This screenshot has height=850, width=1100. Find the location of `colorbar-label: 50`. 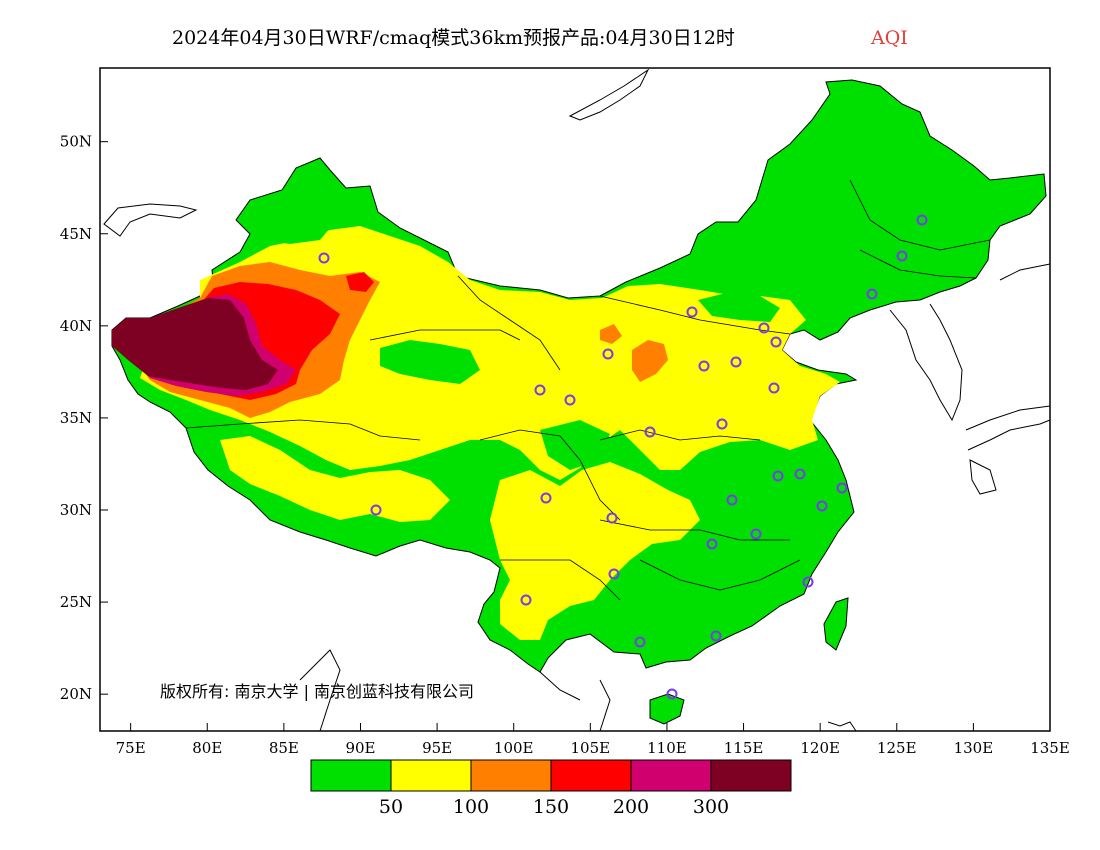

colorbar-label: 50 is located at coordinates (391, 807).